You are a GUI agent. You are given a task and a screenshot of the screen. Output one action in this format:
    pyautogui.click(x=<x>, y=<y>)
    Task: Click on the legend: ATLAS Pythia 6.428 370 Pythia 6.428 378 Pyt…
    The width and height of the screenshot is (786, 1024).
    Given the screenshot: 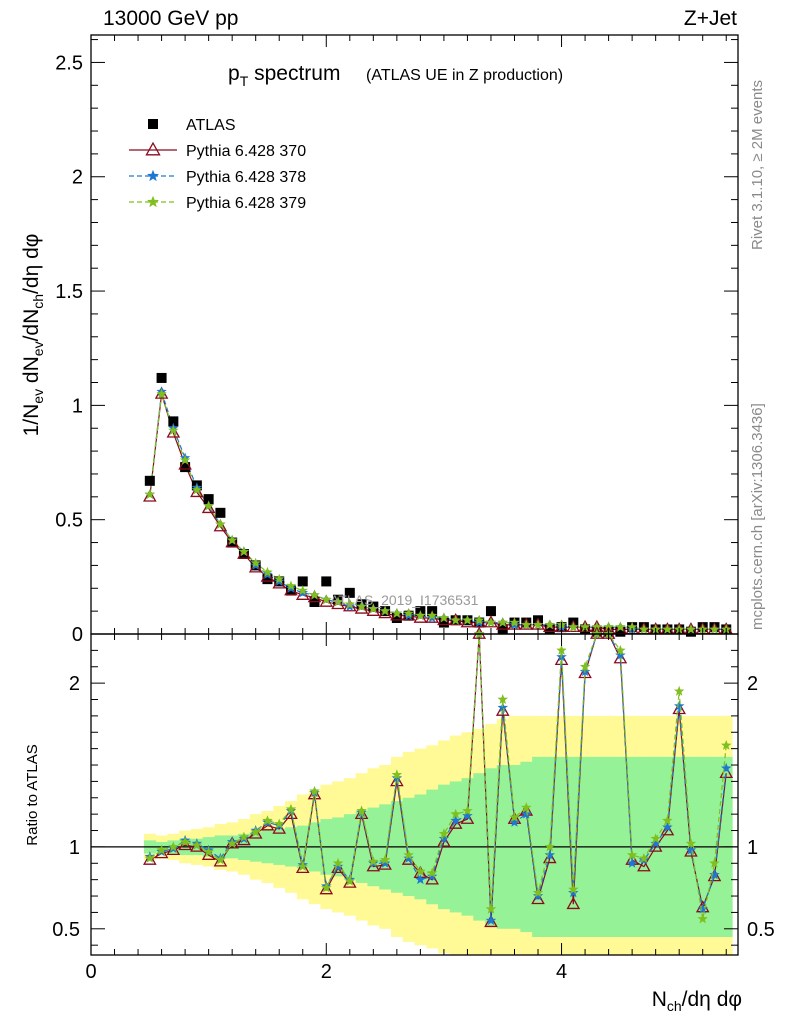 What is the action you would take?
    pyautogui.click(x=217, y=164)
    